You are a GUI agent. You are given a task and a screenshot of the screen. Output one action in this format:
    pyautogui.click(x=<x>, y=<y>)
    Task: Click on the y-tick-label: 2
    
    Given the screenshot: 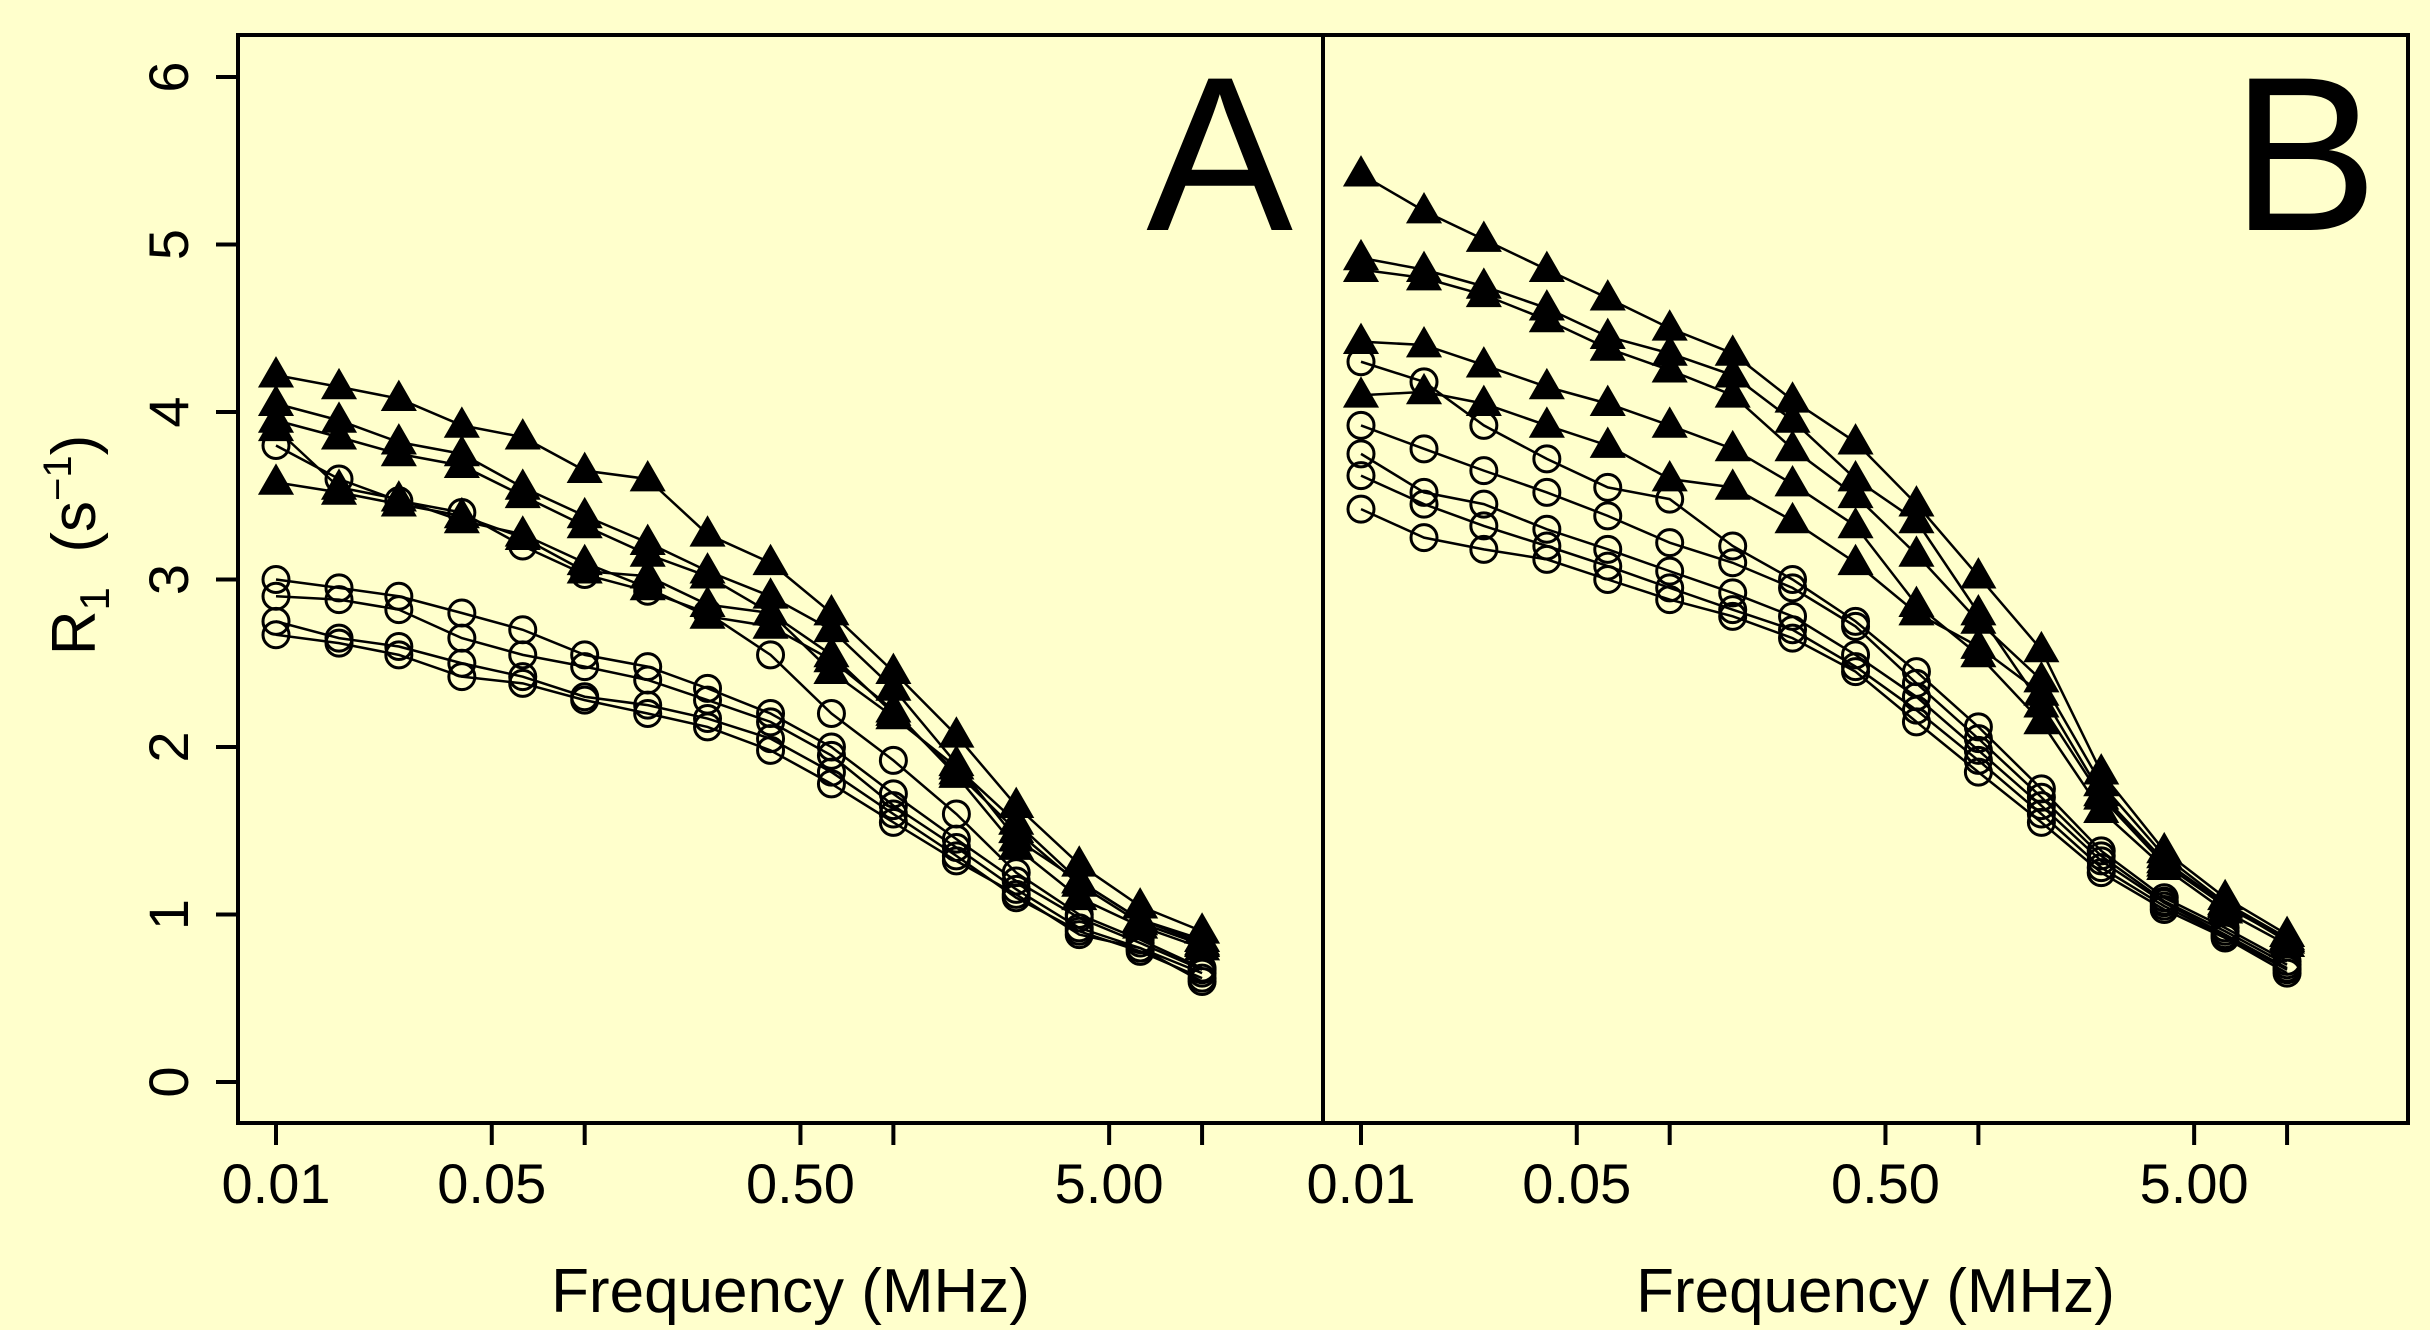 What is the action you would take?
    pyautogui.click(x=168, y=746)
    